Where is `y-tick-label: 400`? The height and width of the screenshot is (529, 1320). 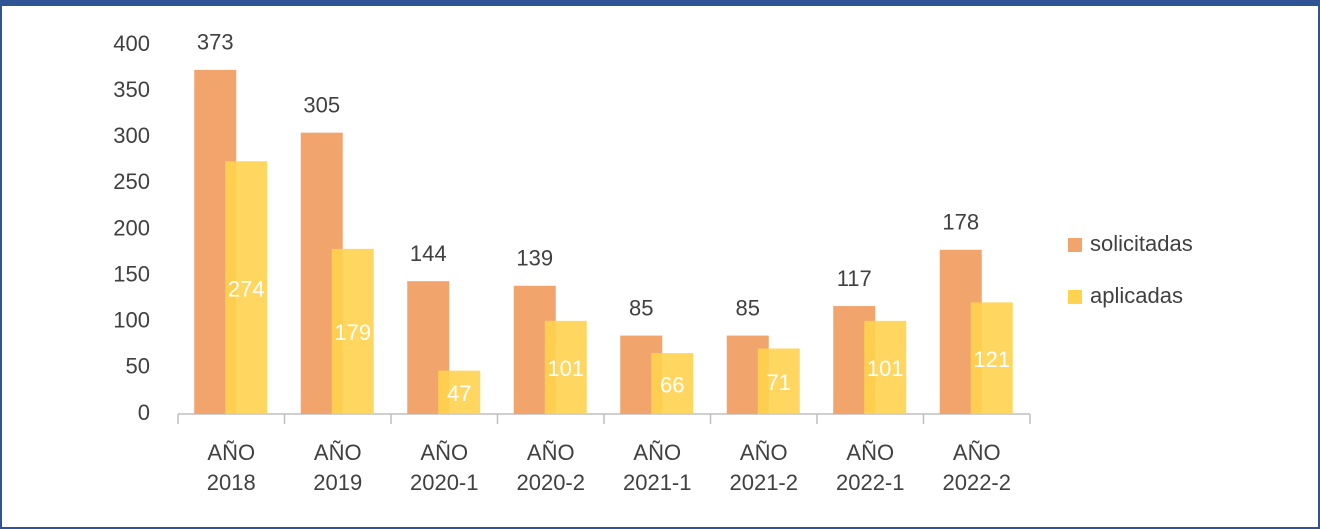
y-tick-label: 400 is located at coordinates (131, 43).